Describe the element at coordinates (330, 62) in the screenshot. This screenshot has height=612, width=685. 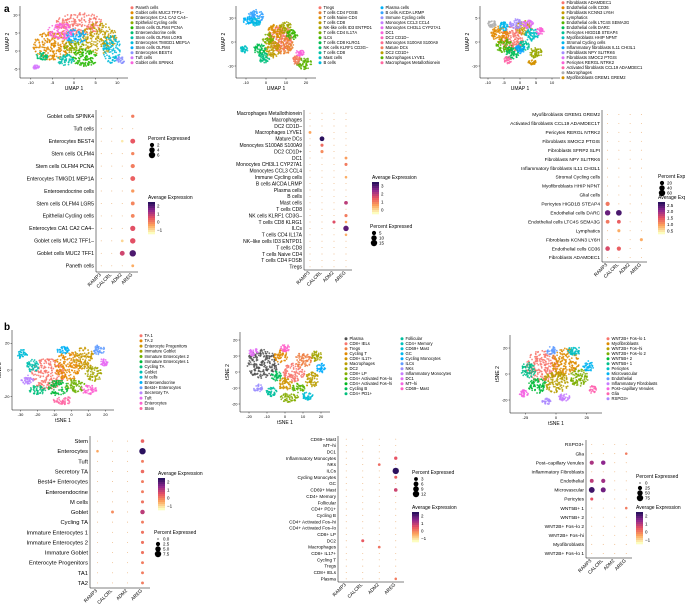
I see `a-umap-immune-legend-label: B cells` at that location.